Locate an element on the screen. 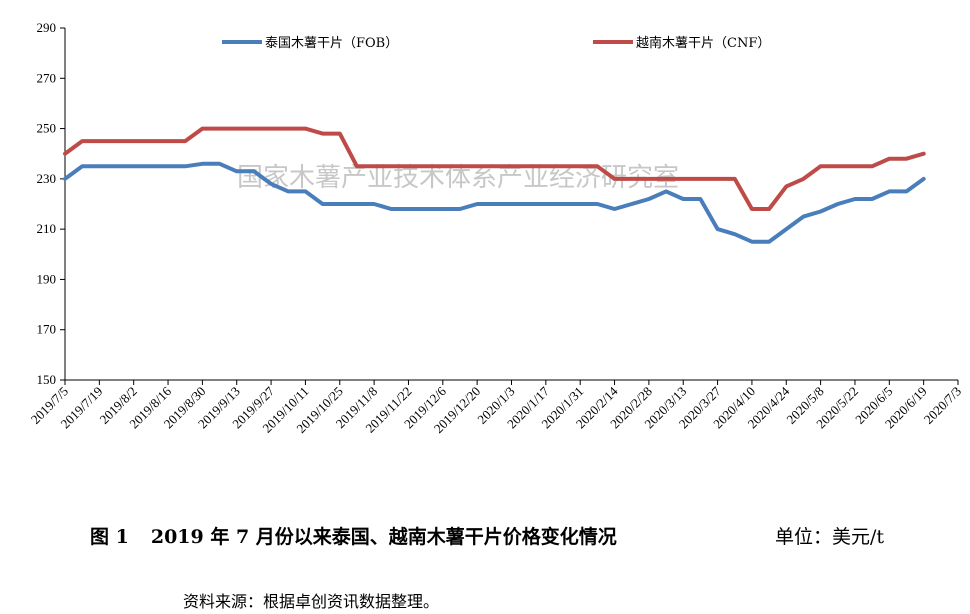  y-tick-label: 290 is located at coordinates (47, 27).